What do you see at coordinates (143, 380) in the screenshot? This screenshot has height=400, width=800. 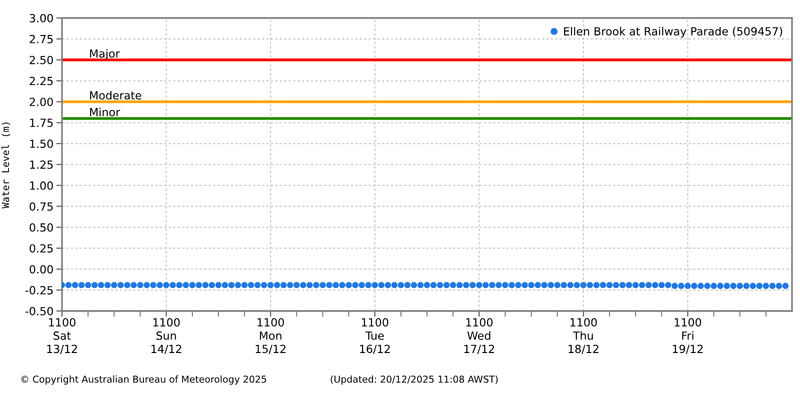 I see `text: © Copyright Australian Bureau of Meteorology 2025` at bounding box center [143, 380].